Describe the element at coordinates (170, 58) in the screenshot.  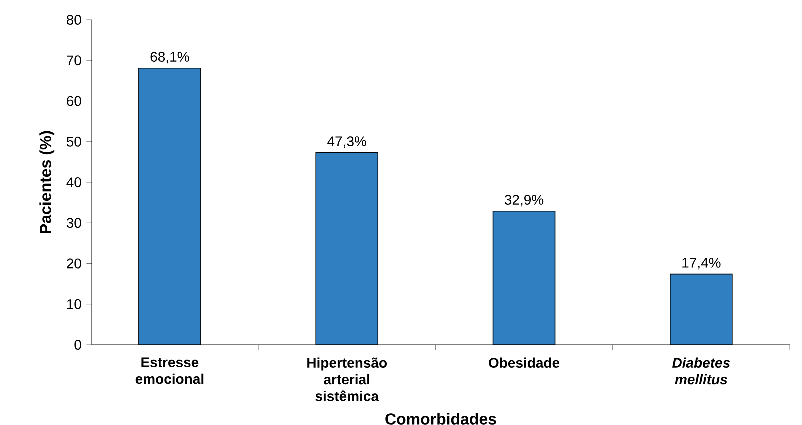
I see `data-label: 68,1%` at that location.